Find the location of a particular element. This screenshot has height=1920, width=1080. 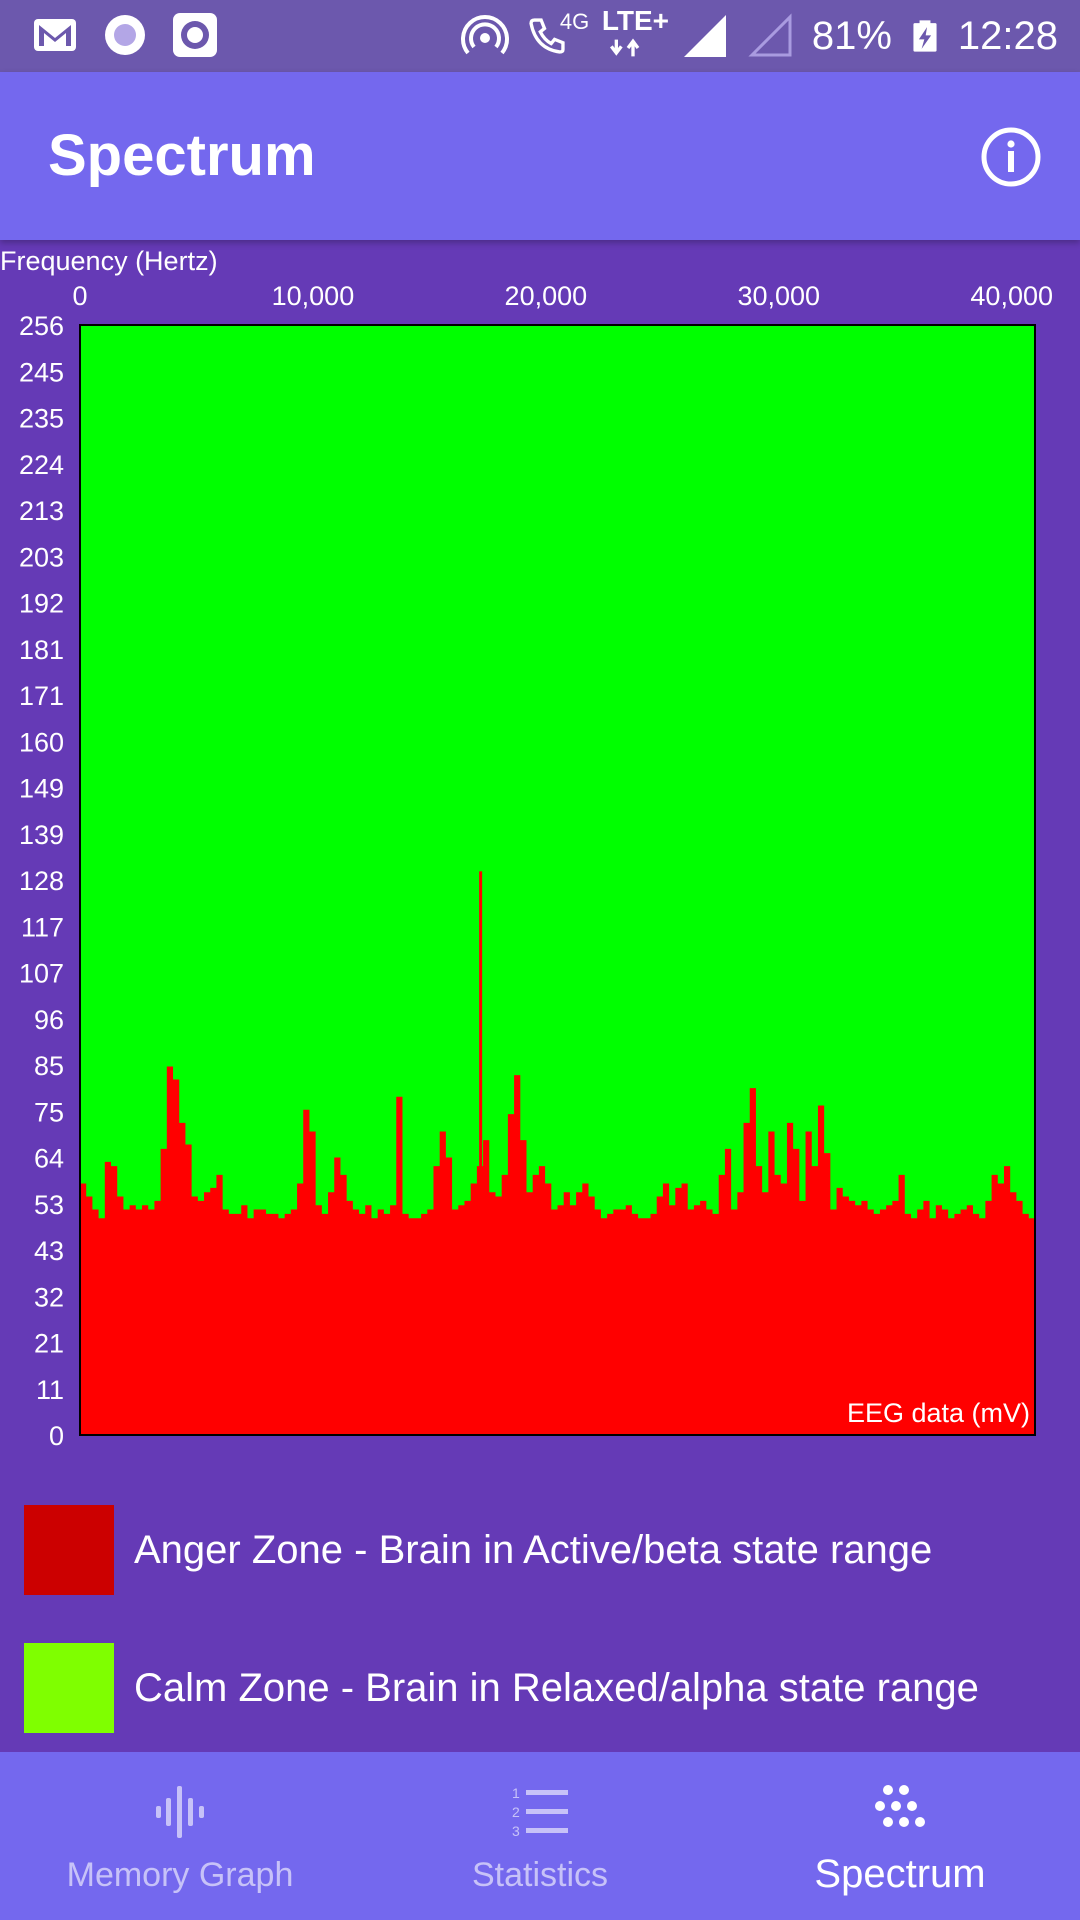

svg-text: 3 is located at coordinates (516, 1831).